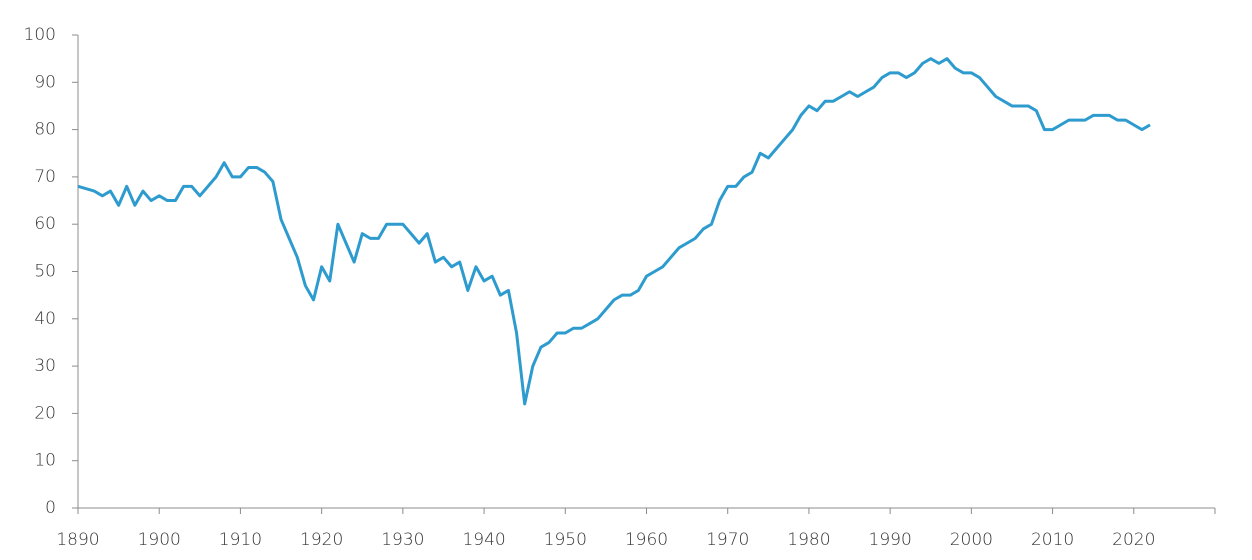 This screenshot has width=1252, height=560. What do you see at coordinates (483, 540) in the screenshot?
I see `x-tick-label: 1940` at bounding box center [483, 540].